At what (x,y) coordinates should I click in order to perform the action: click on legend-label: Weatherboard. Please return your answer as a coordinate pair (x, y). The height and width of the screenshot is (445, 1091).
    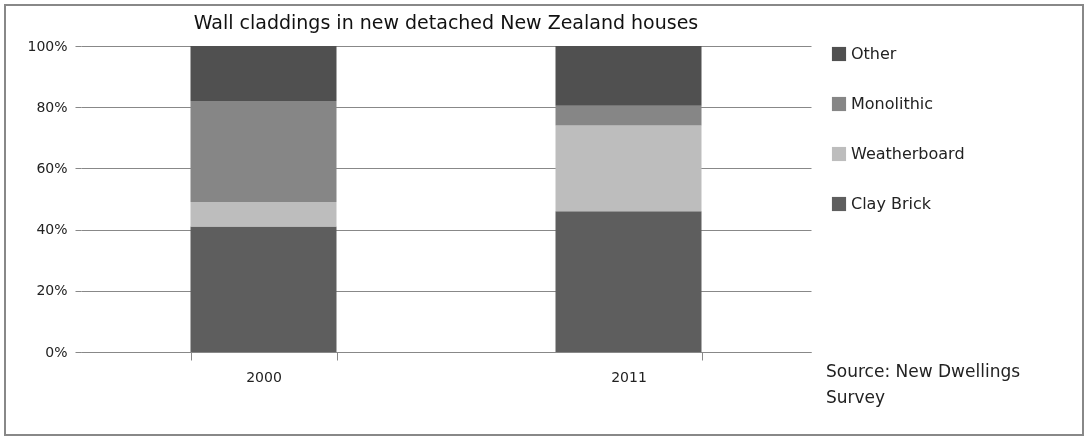
    Looking at the image, I should click on (908, 153).